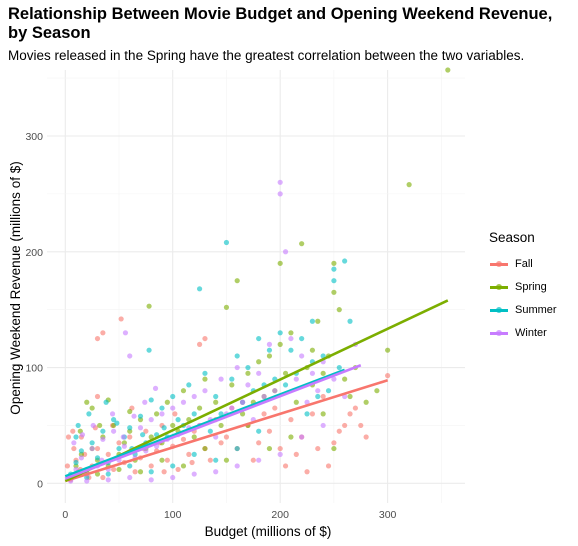 The width and height of the screenshot is (578, 546). I want to click on y-axis-ticks: 0 100 200 300, so click(34, 310).